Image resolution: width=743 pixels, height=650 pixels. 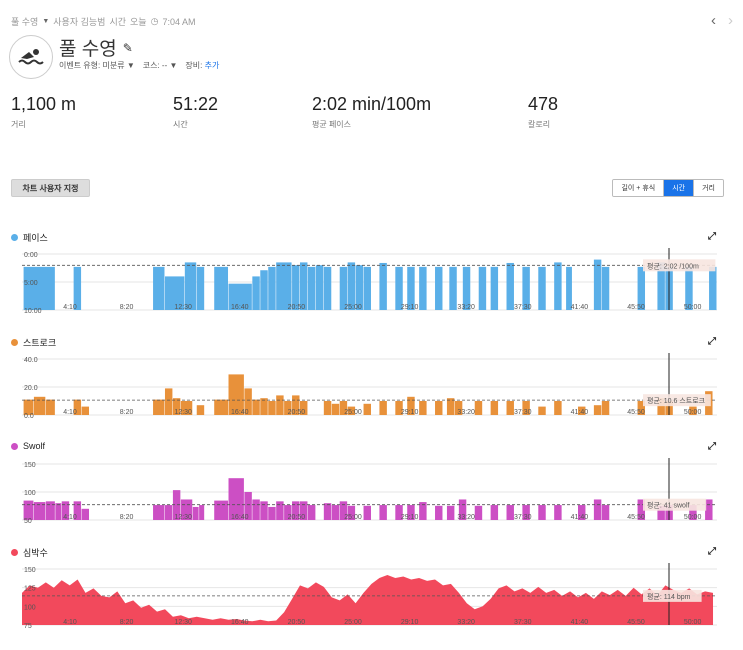 What do you see at coordinates (638, 188) in the screenshot?
I see `tab-length-rest: 길이 + 휴식` at bounding box center [638, 188].